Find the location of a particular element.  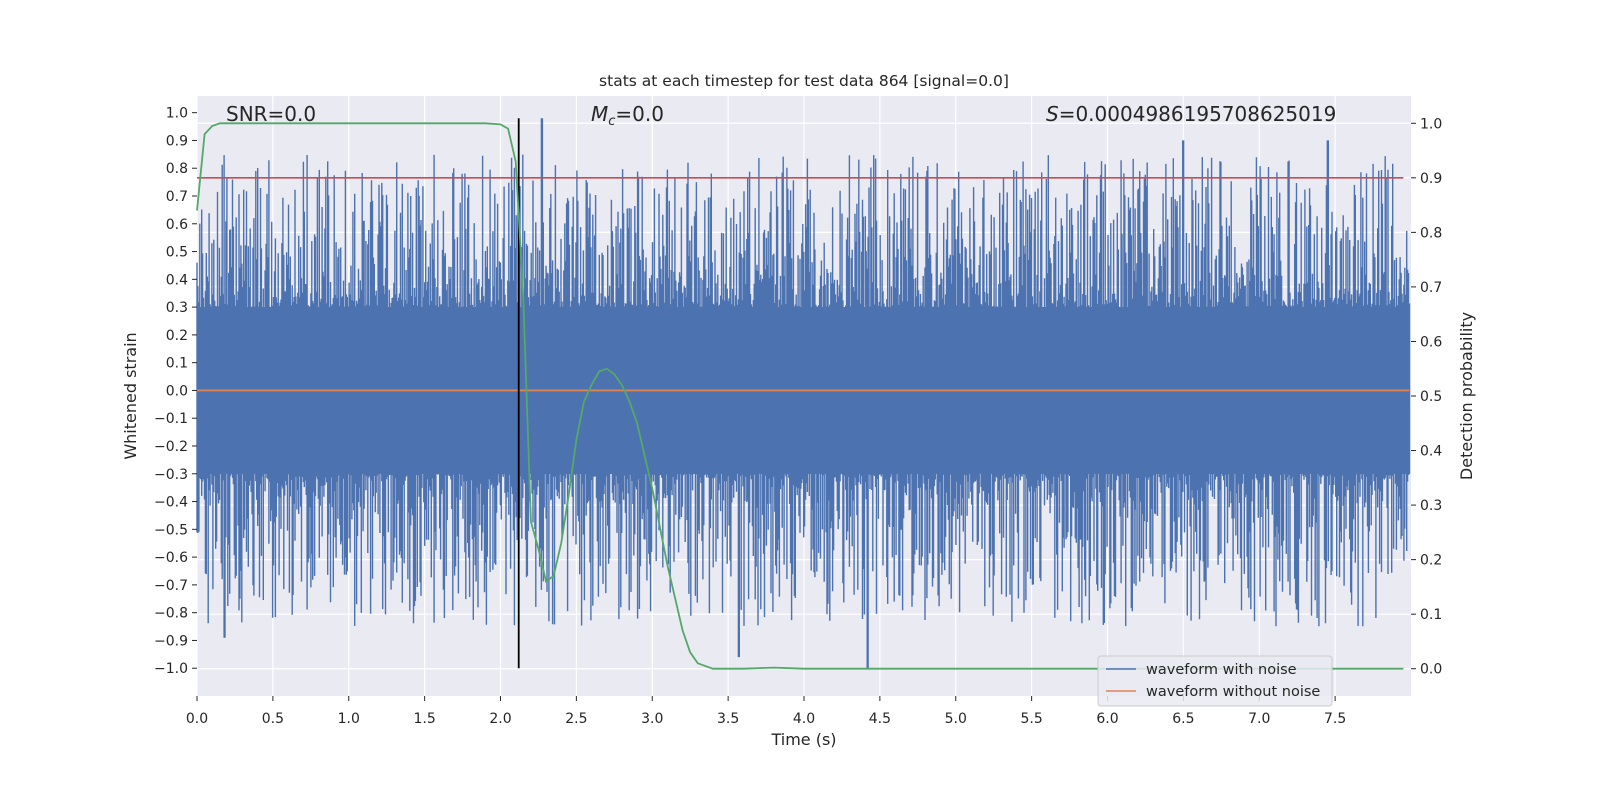

legend-label-clean: waveform without noise is located at coordinates (1233, 692).